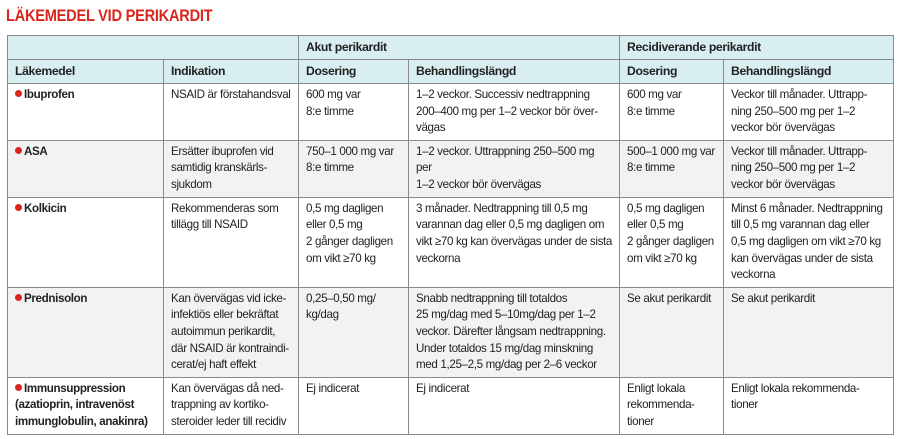 This screenshot has height=439, width=900. Describe the element at coordinates (353, 168) in the screenshot. I see `acute-dose-cell: 750–1 000 mg var 8:e timme` at that location.